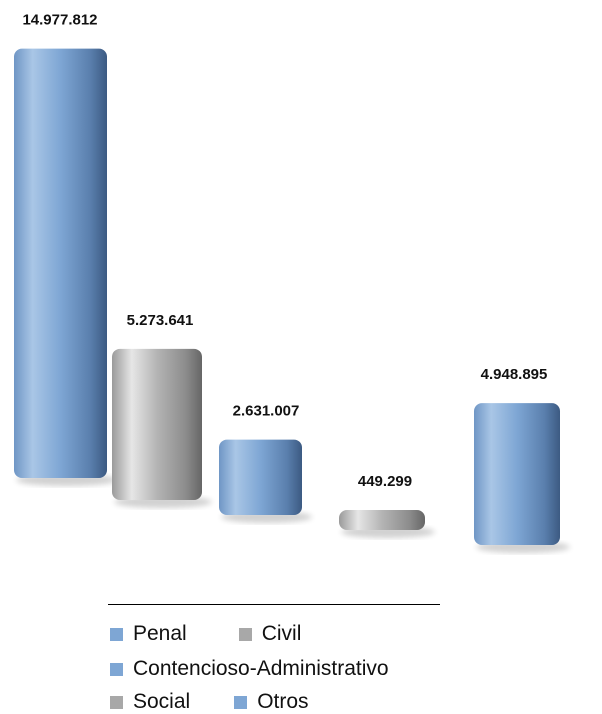  What do you see at coordinates (387, 505) in the screenshot?
I see `bar-group-social: 449.299` at bounding box center [387, 505].